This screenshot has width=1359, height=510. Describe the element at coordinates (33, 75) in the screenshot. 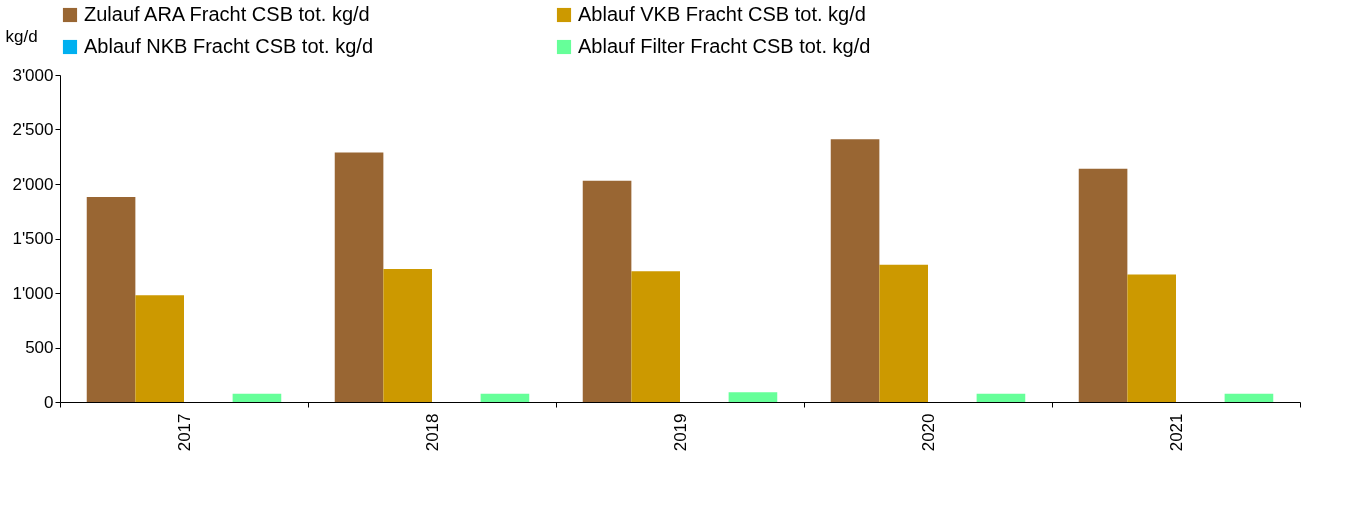

I see `y-tick-label: 3'000` at that location.